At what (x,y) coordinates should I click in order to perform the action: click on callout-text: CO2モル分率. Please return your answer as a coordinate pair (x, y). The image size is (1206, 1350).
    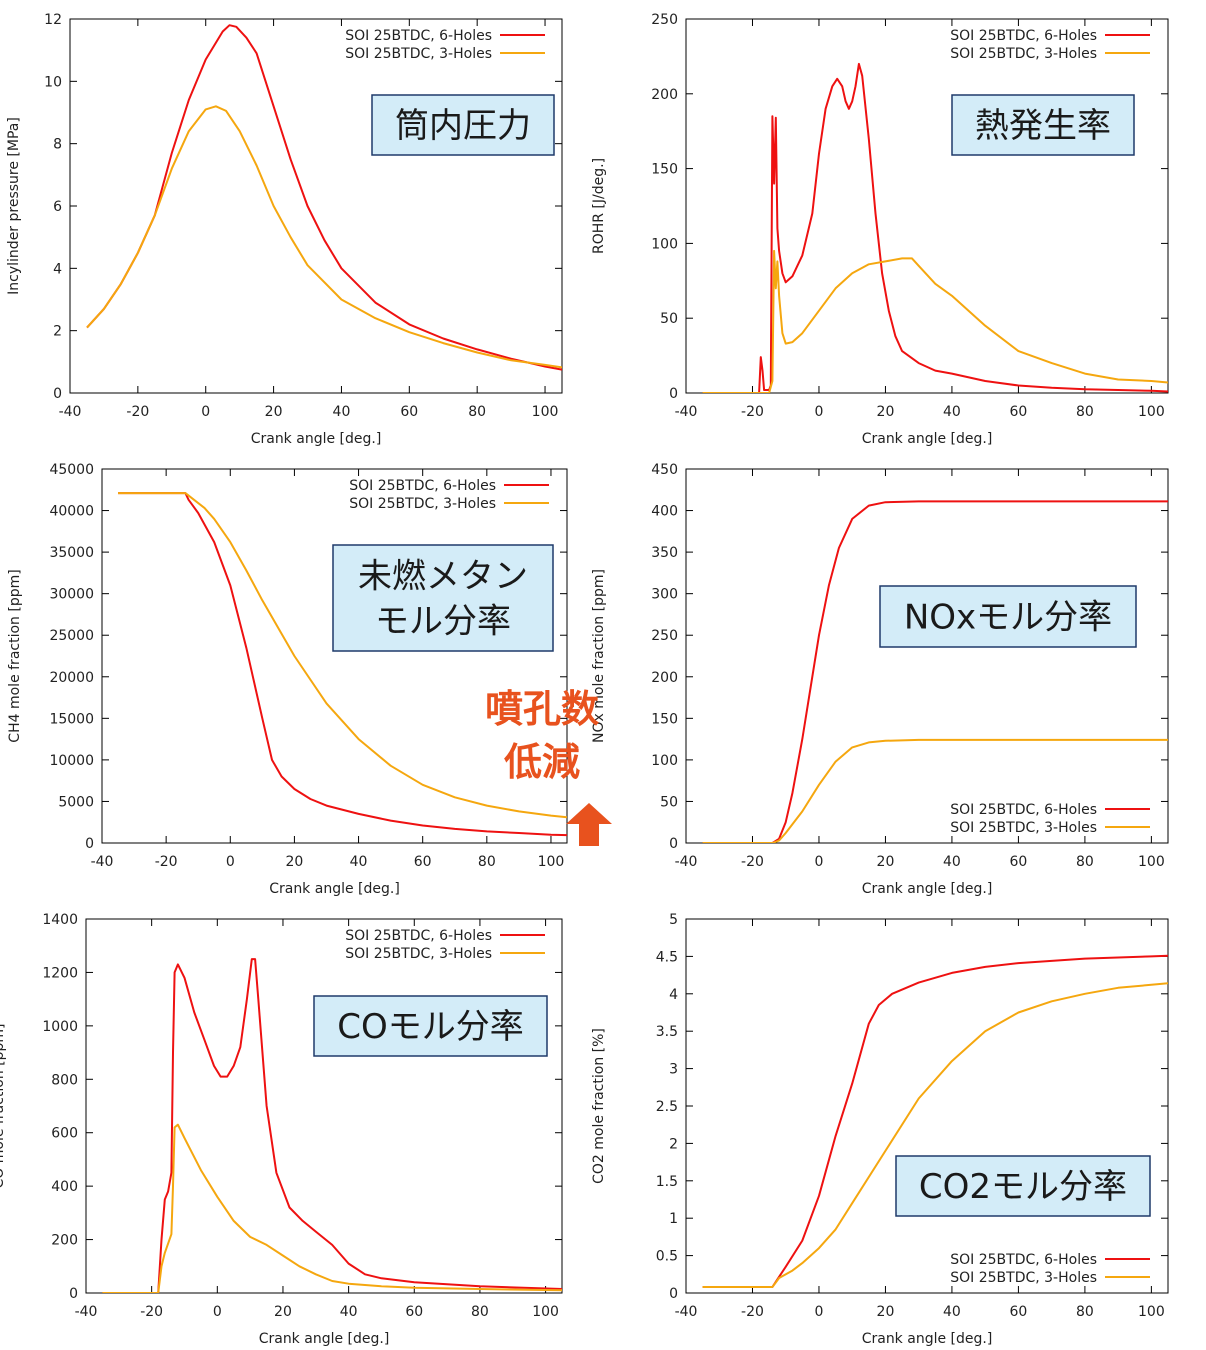
    Looking at the image, I should click on (1023, 1187).